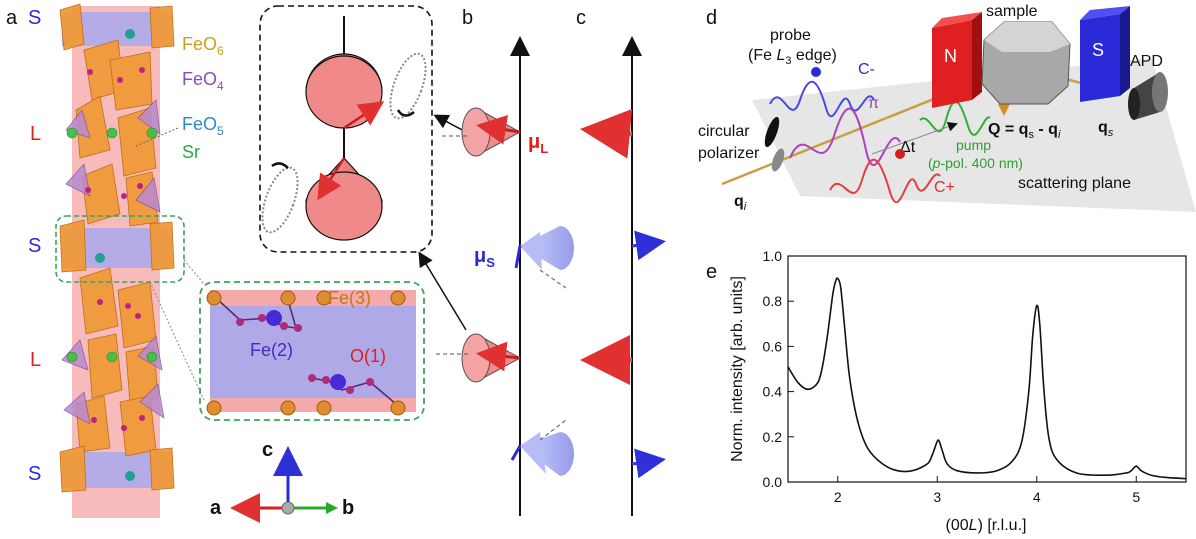 The height and width of the screenshot is (539, 1196). What do you see at coordinates (216, 508) in the screenshot?
I see `axis-label-a: a` at bounding box center [216, 508].